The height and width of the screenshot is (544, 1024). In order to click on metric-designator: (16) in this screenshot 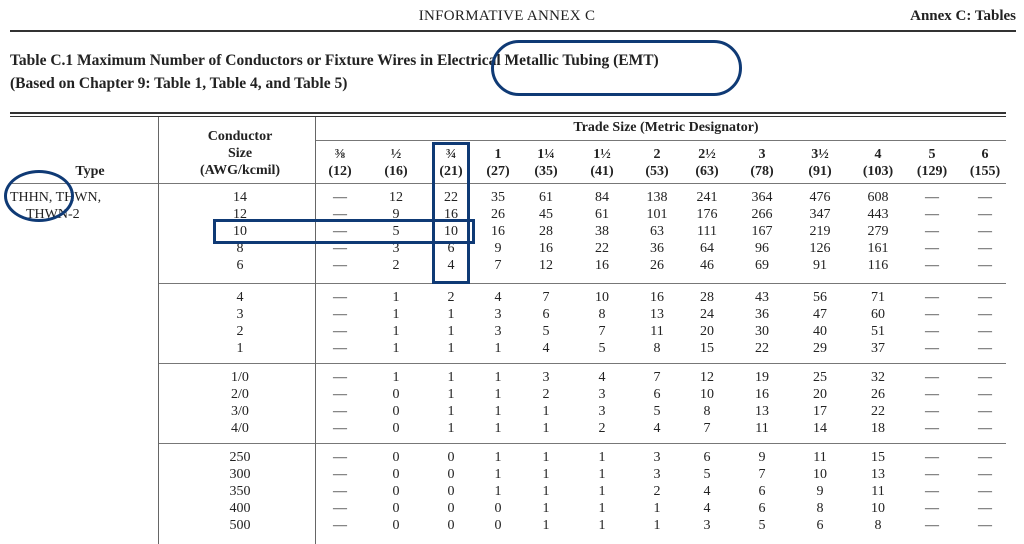, I will do `click(396, 171)`.